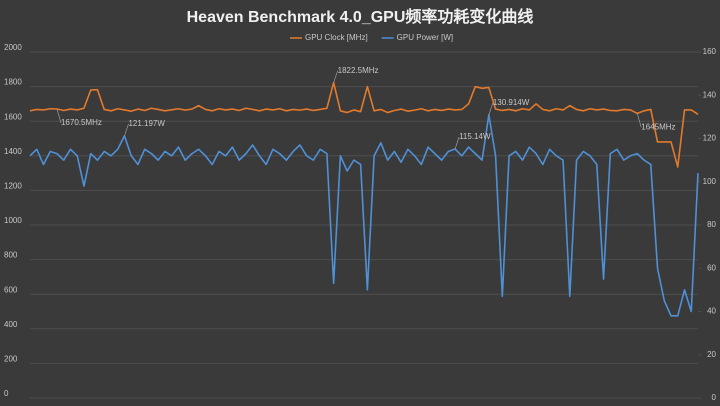  What do you see at coordinates (11, 289) in the screenshot?
I see `y-tick-label: 600` at bounding box center [11, 289].